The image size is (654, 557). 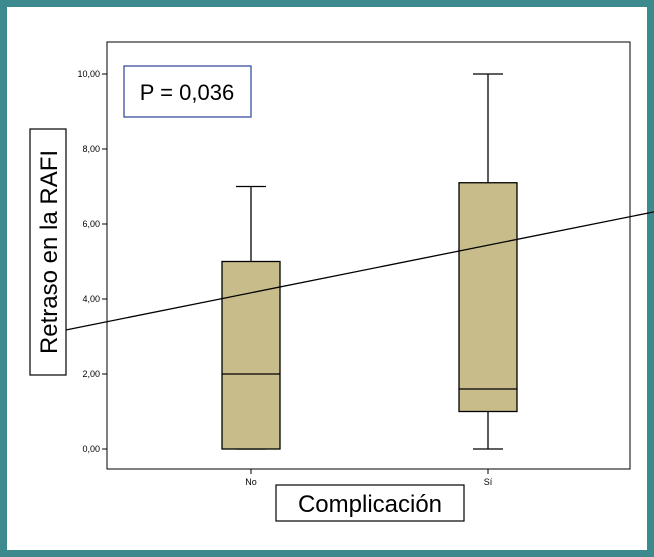 What do you see at coordinates (88, 74) in the screenshot?
I see `y-tick-label: 10,00` at bounding box center [88, 74].